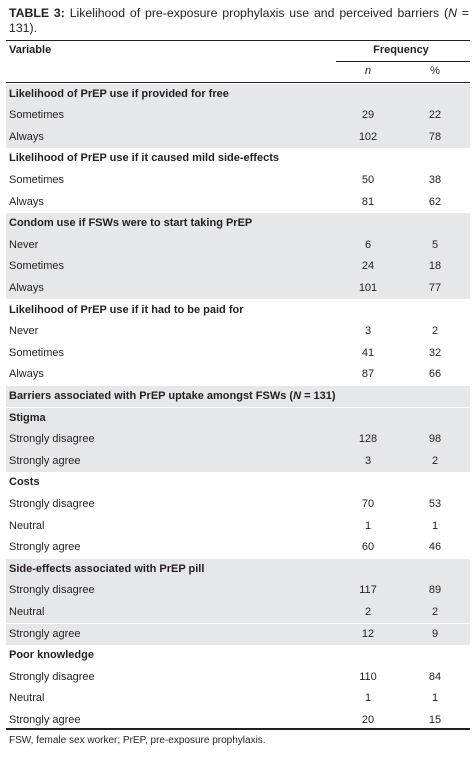  What do you see at coordinates (435, 503) in the screenshot?
I see `percent-cell: 53` at bounding box center [435, 503].